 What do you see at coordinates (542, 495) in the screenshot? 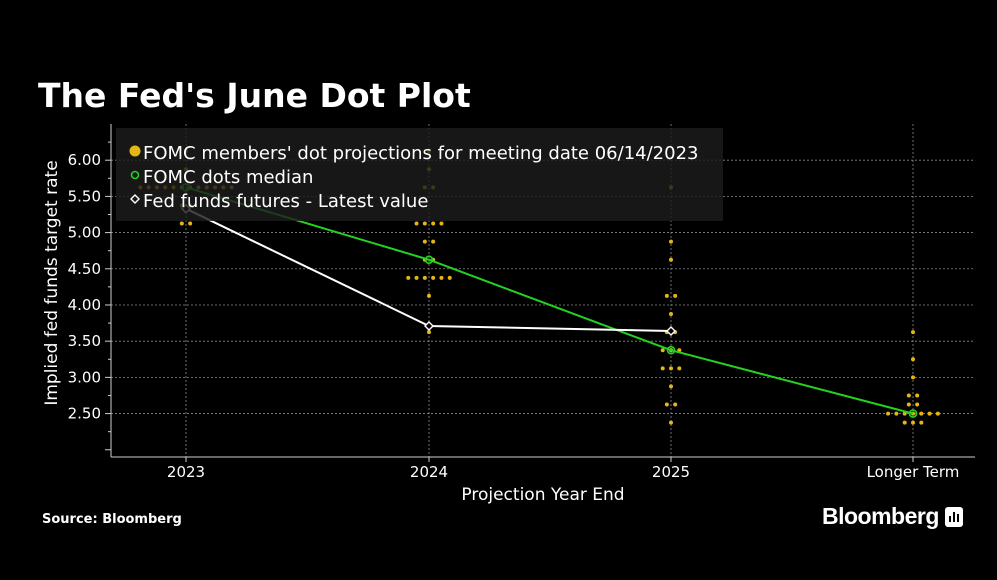
I see `x-axis-label: Projection Year End` at bounding box center [542, 495].